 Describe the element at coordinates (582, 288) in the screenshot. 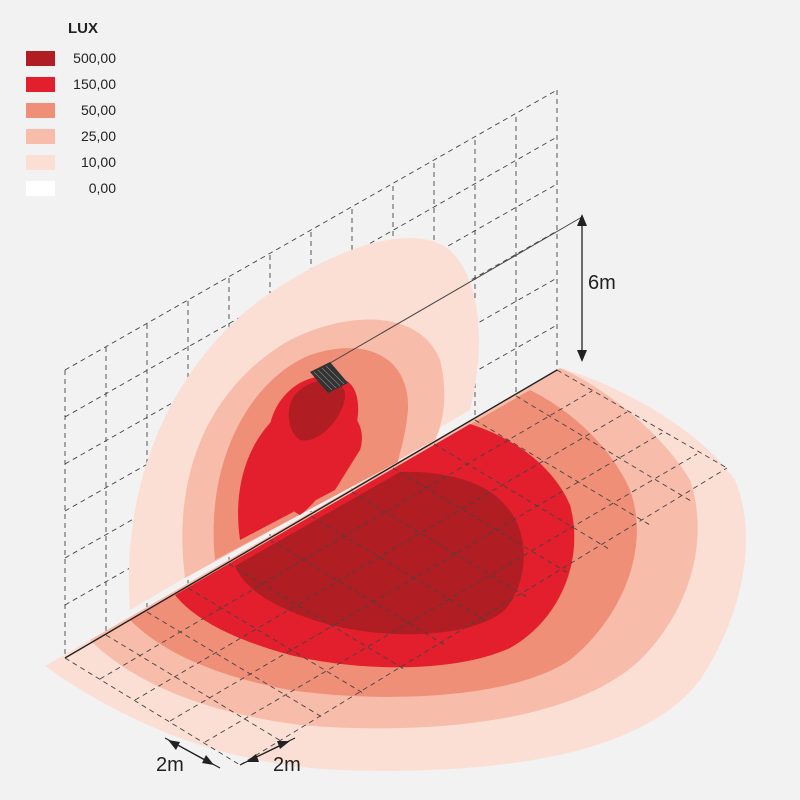

I see `height-dimension` at that location.